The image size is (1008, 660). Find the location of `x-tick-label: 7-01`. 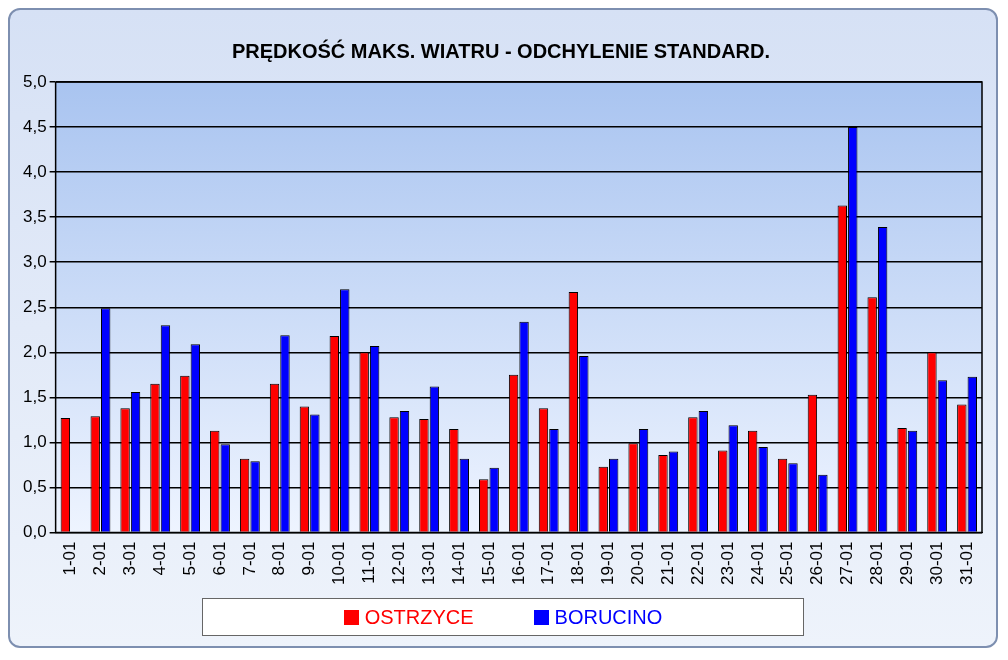

x-tick-label: 7-01 is located at coordinates (249, 558).